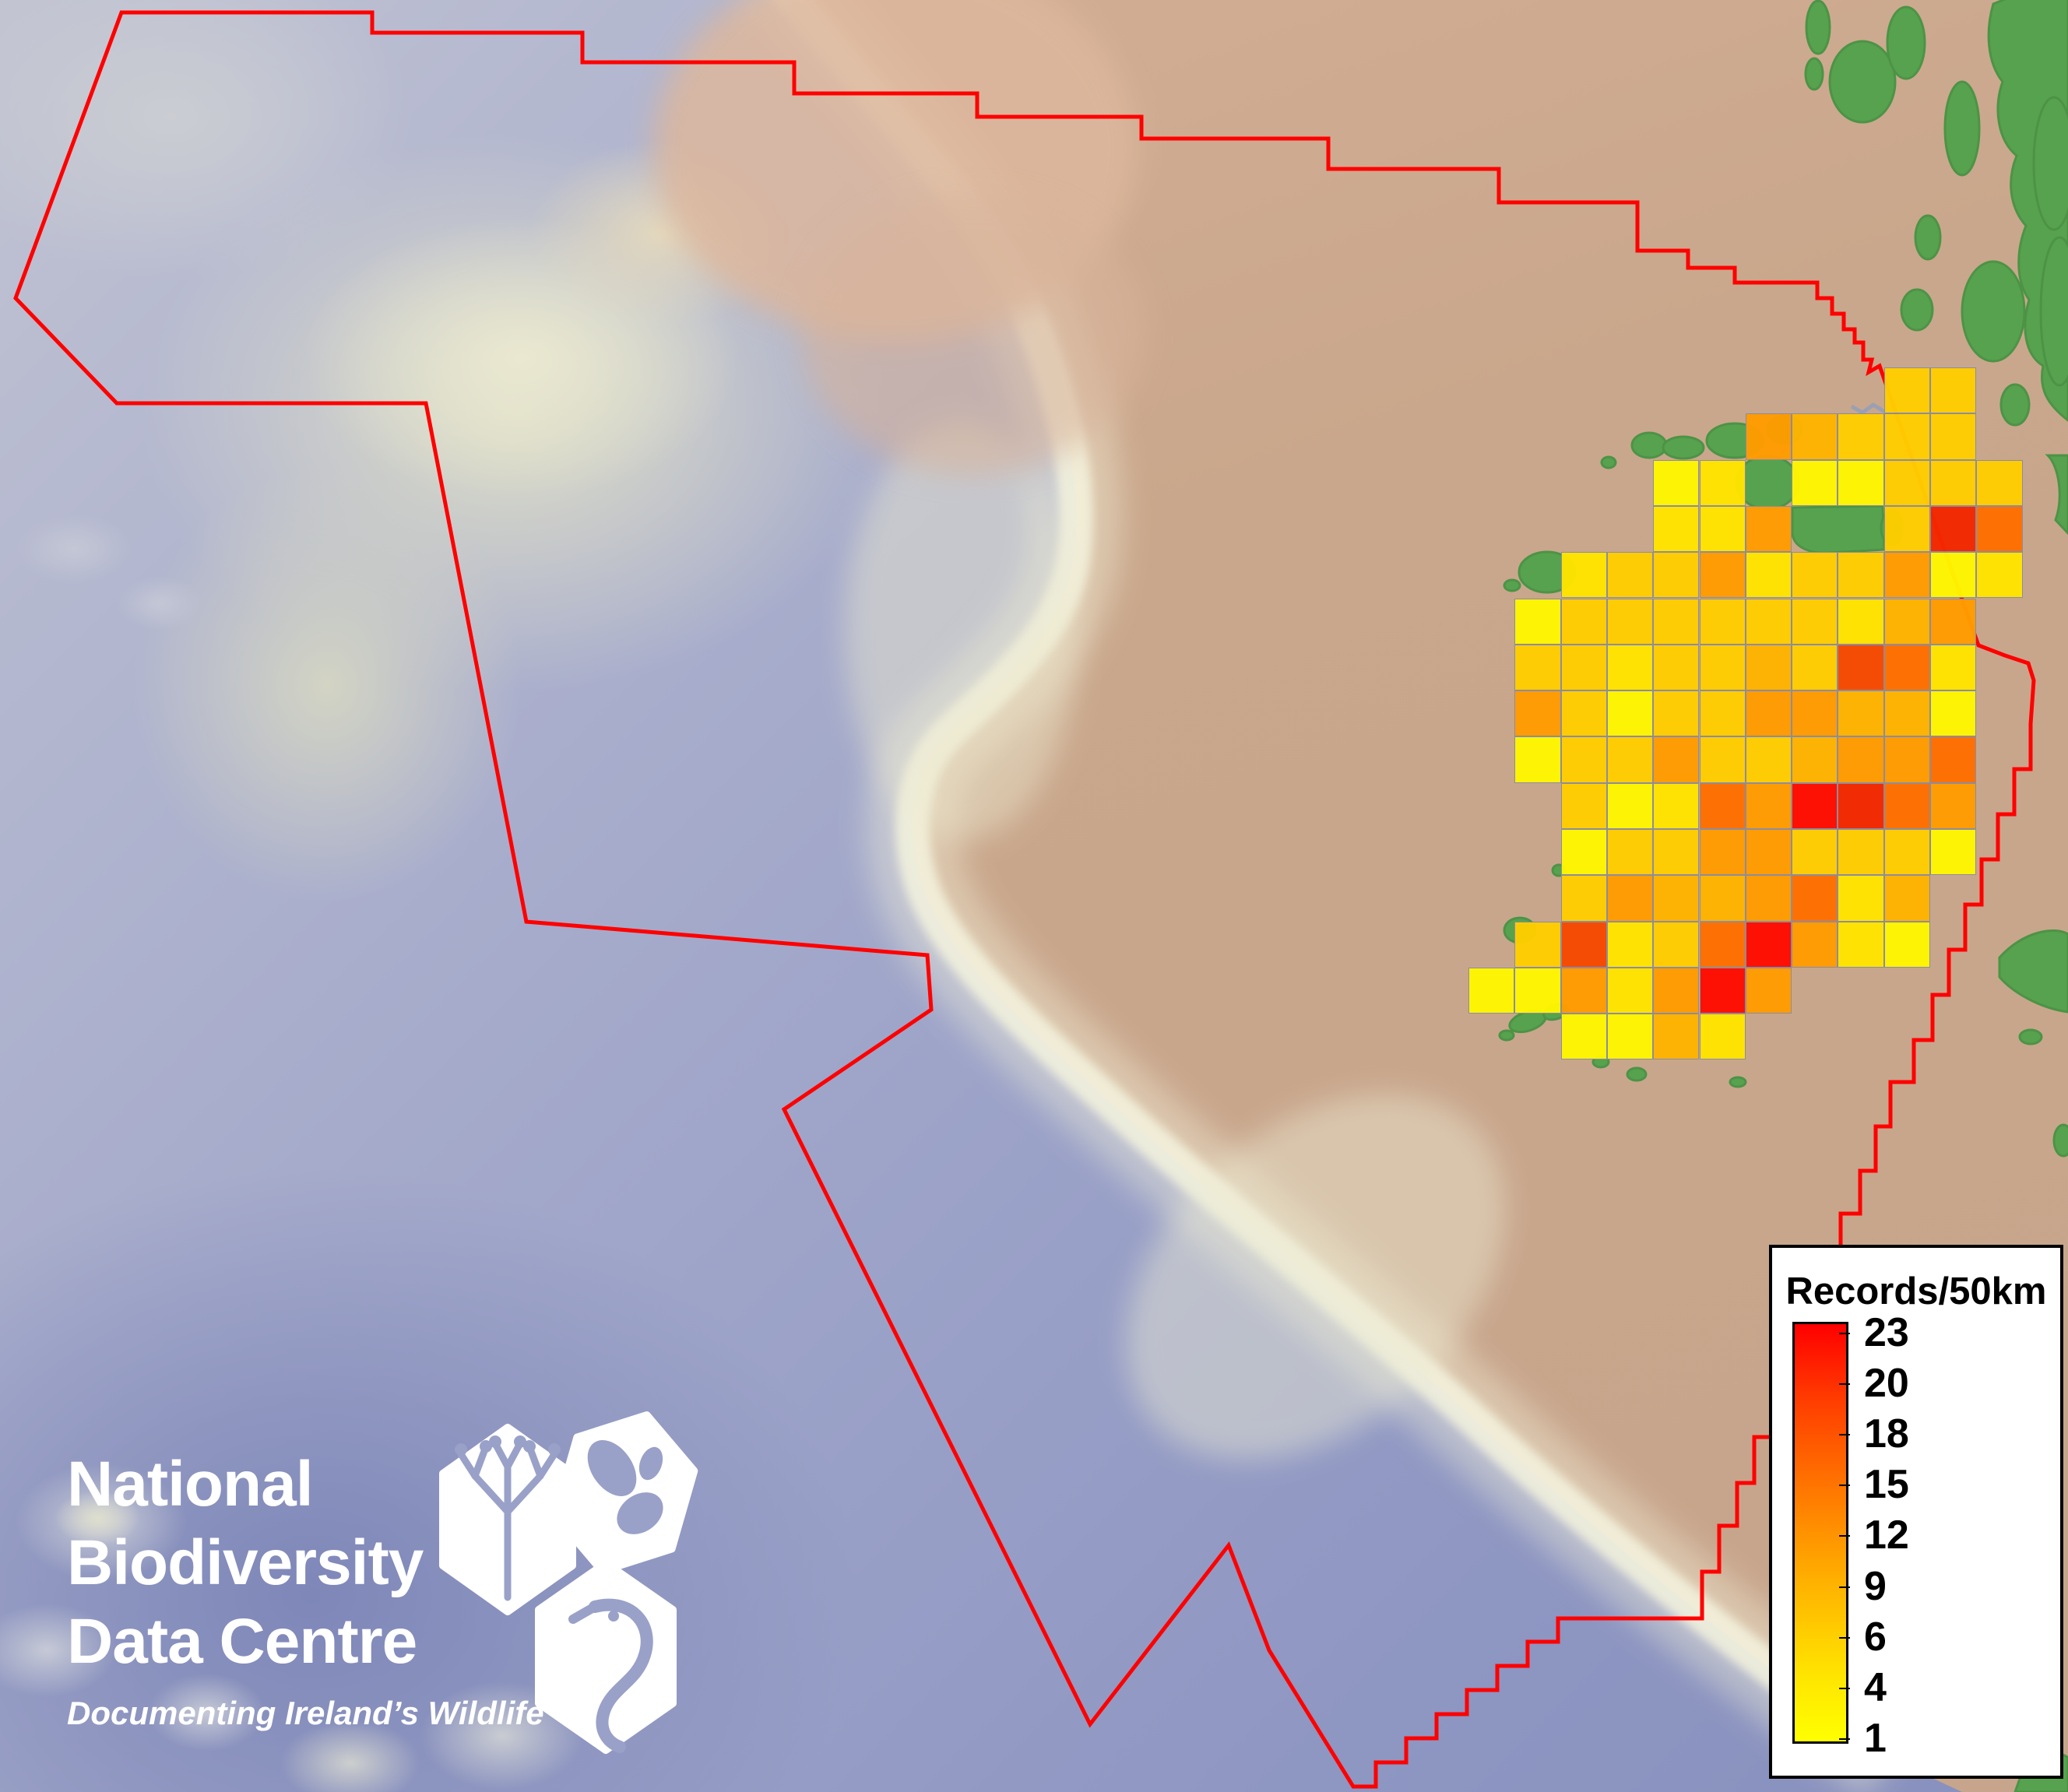 The width and height of the screenshot is (2068, 1792). Describe the element at coordinates (1916, 1512) in the screenshot. I see `legend-box: Records/50km 23 20 18 15 12 9 6 4 1` at that location.